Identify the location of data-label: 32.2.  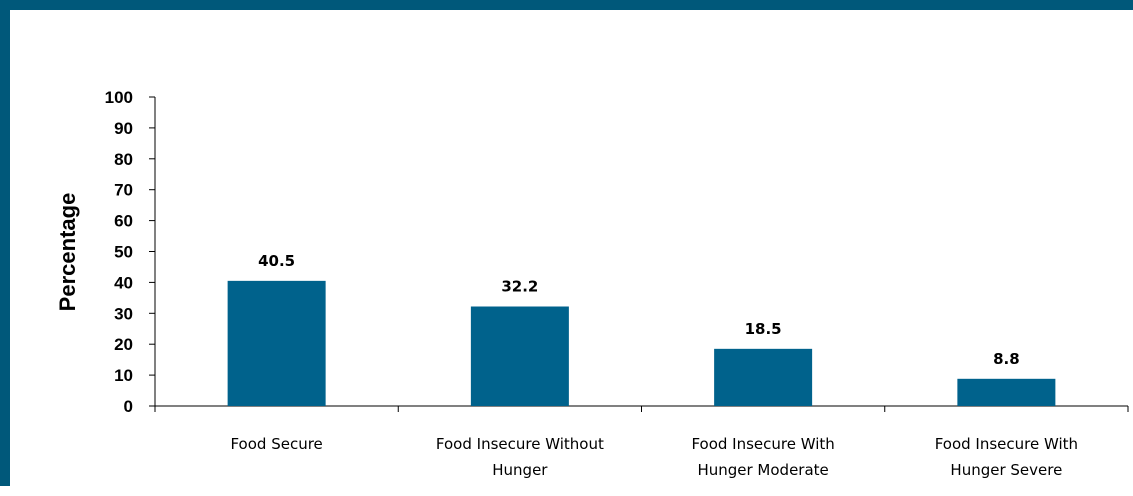
(519, 287).